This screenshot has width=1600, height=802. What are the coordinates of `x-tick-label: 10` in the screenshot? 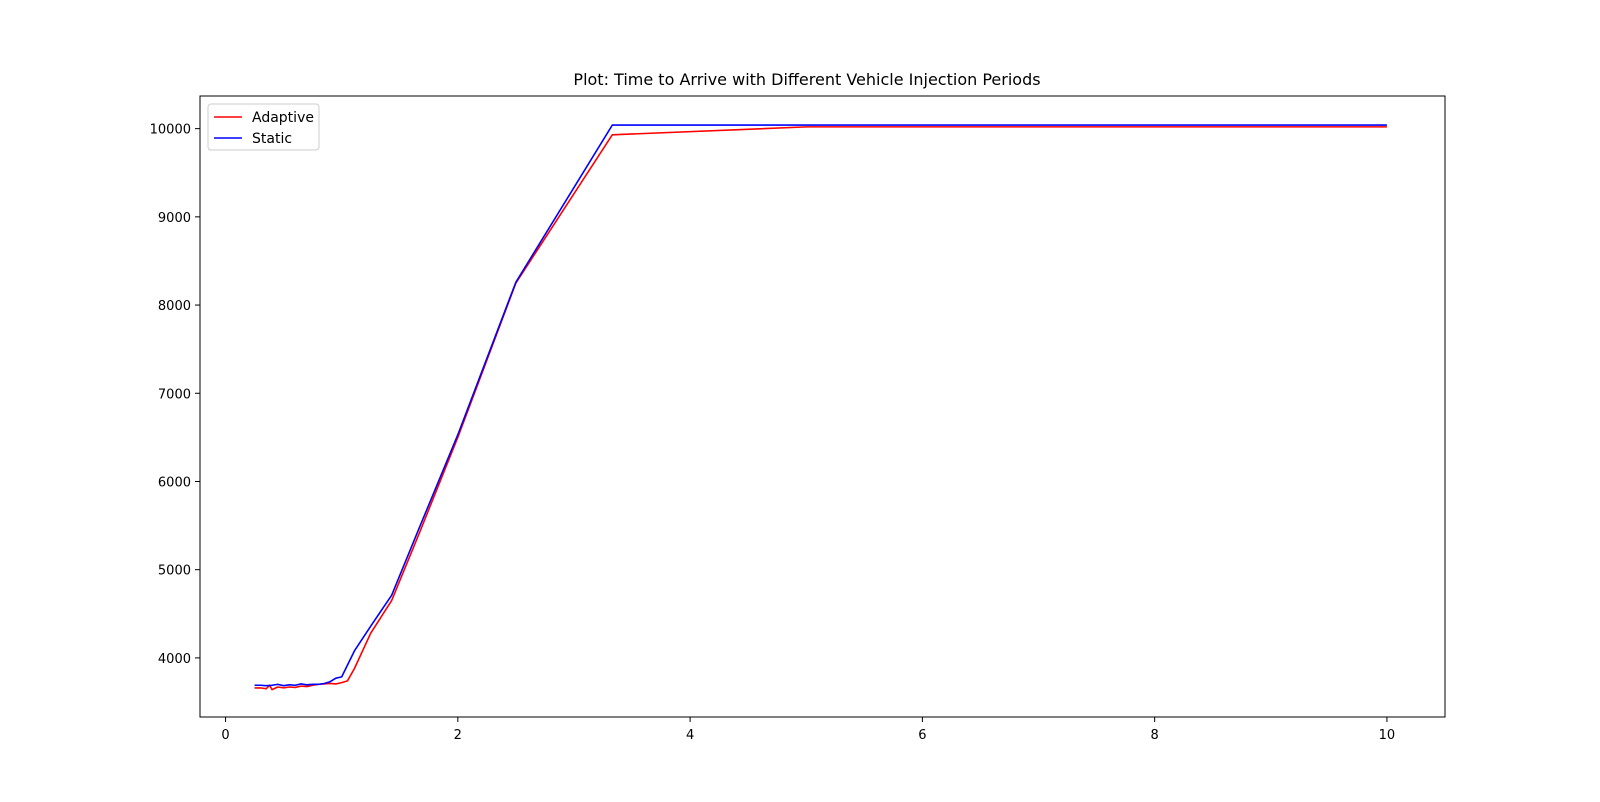 It's located at (1387, 735).